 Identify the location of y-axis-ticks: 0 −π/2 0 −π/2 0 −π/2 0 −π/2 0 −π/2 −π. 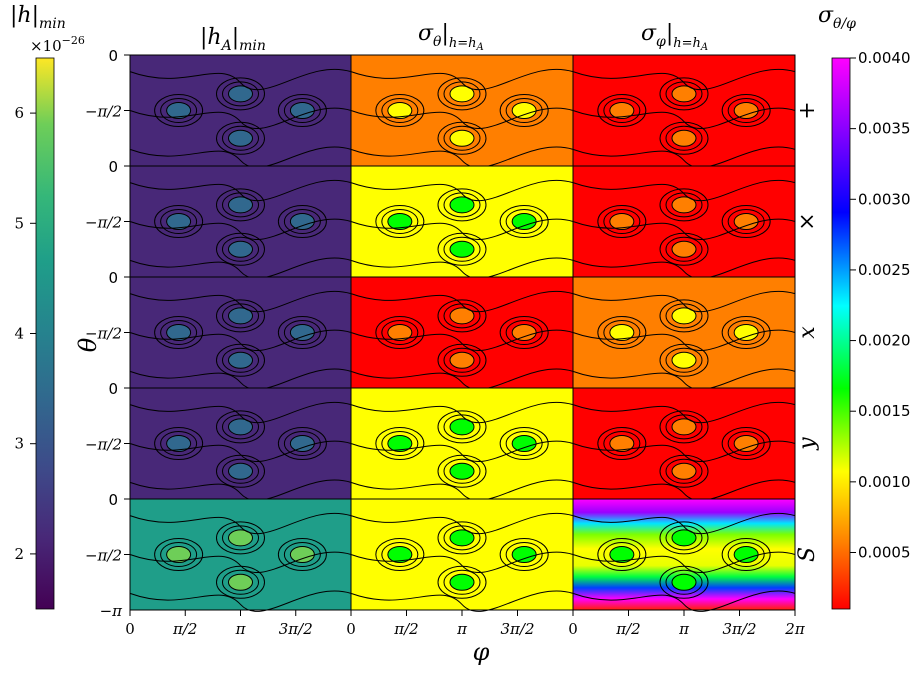
(107, 333).